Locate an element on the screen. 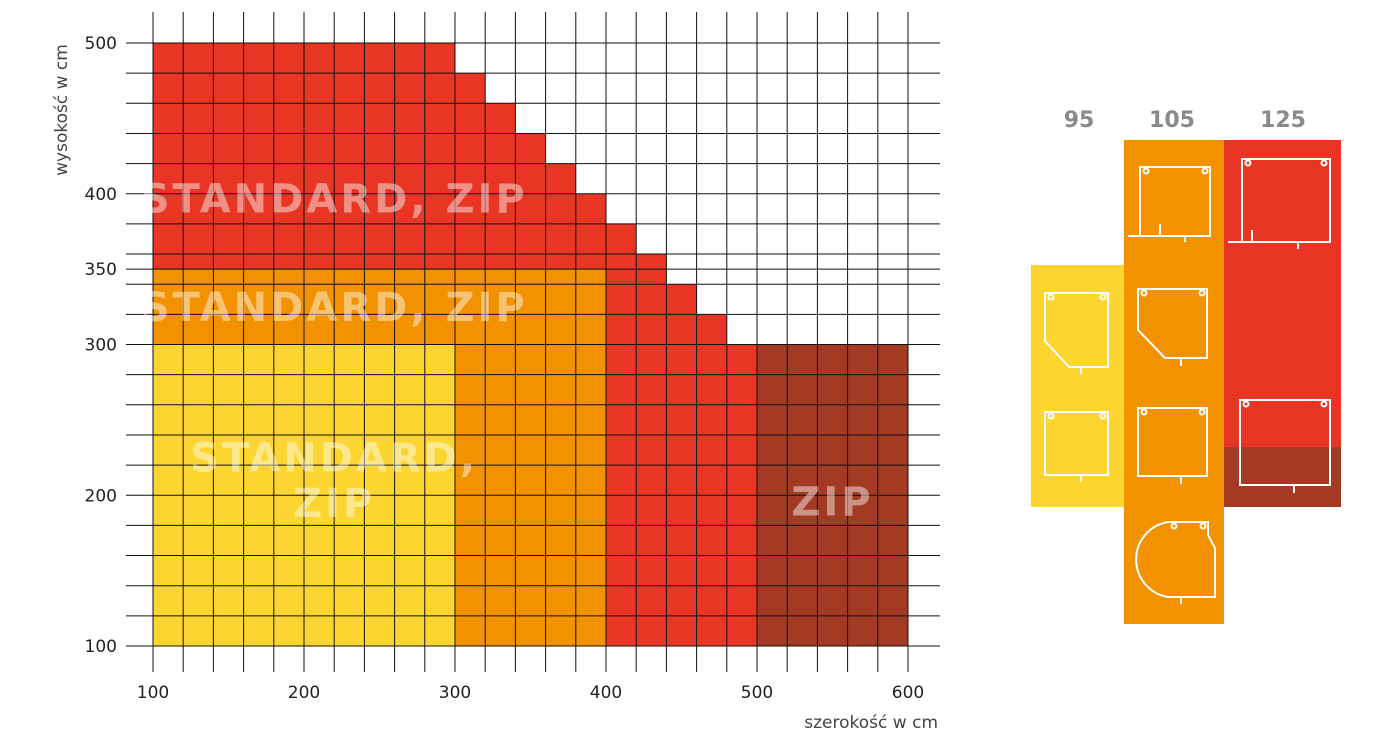 This screenshot has height=736, width=1388. x-tick-label: 600 is located at coordinates (908, 693).